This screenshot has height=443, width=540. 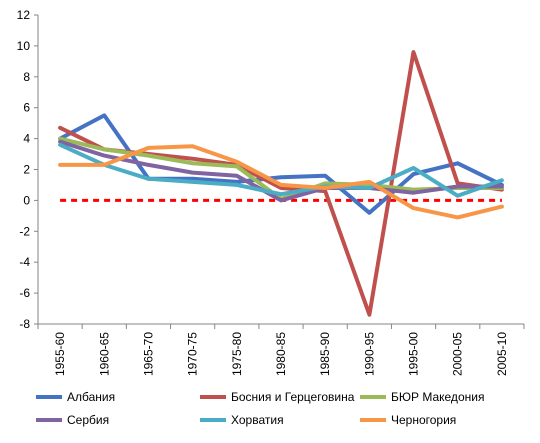 I want to click on x-tick-label: 2005-10, so click(x=502, y=354).